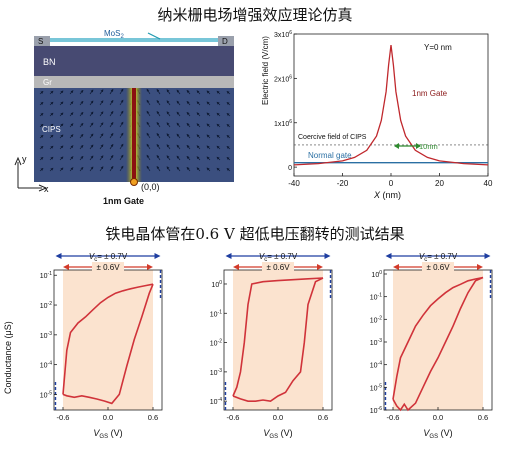 This screenshot has height=450, width=510. Describe the element at coordinates (488, 183) in the screenshot. I see `efield-x-tick-label: 40` at that location.